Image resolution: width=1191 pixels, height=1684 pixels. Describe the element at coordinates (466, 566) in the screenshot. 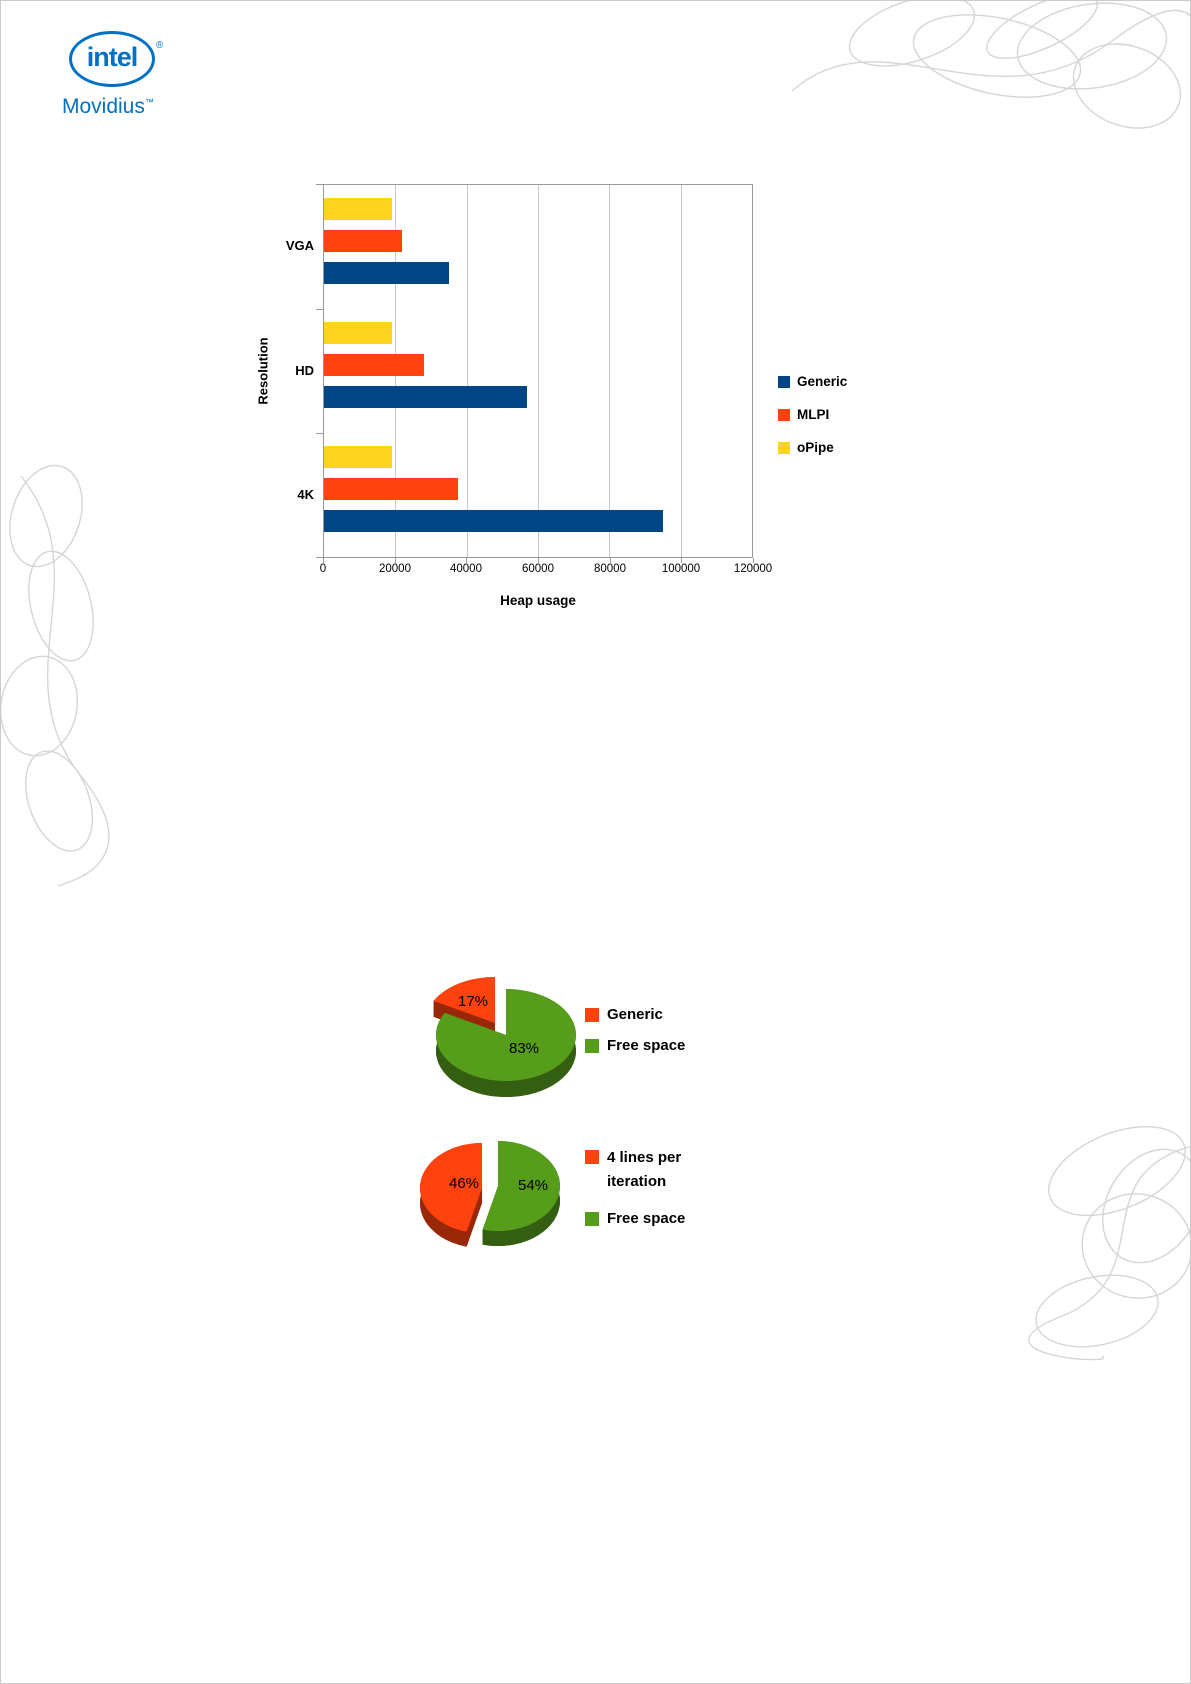

I see `x-axis-tick-label: 40000` at that location.